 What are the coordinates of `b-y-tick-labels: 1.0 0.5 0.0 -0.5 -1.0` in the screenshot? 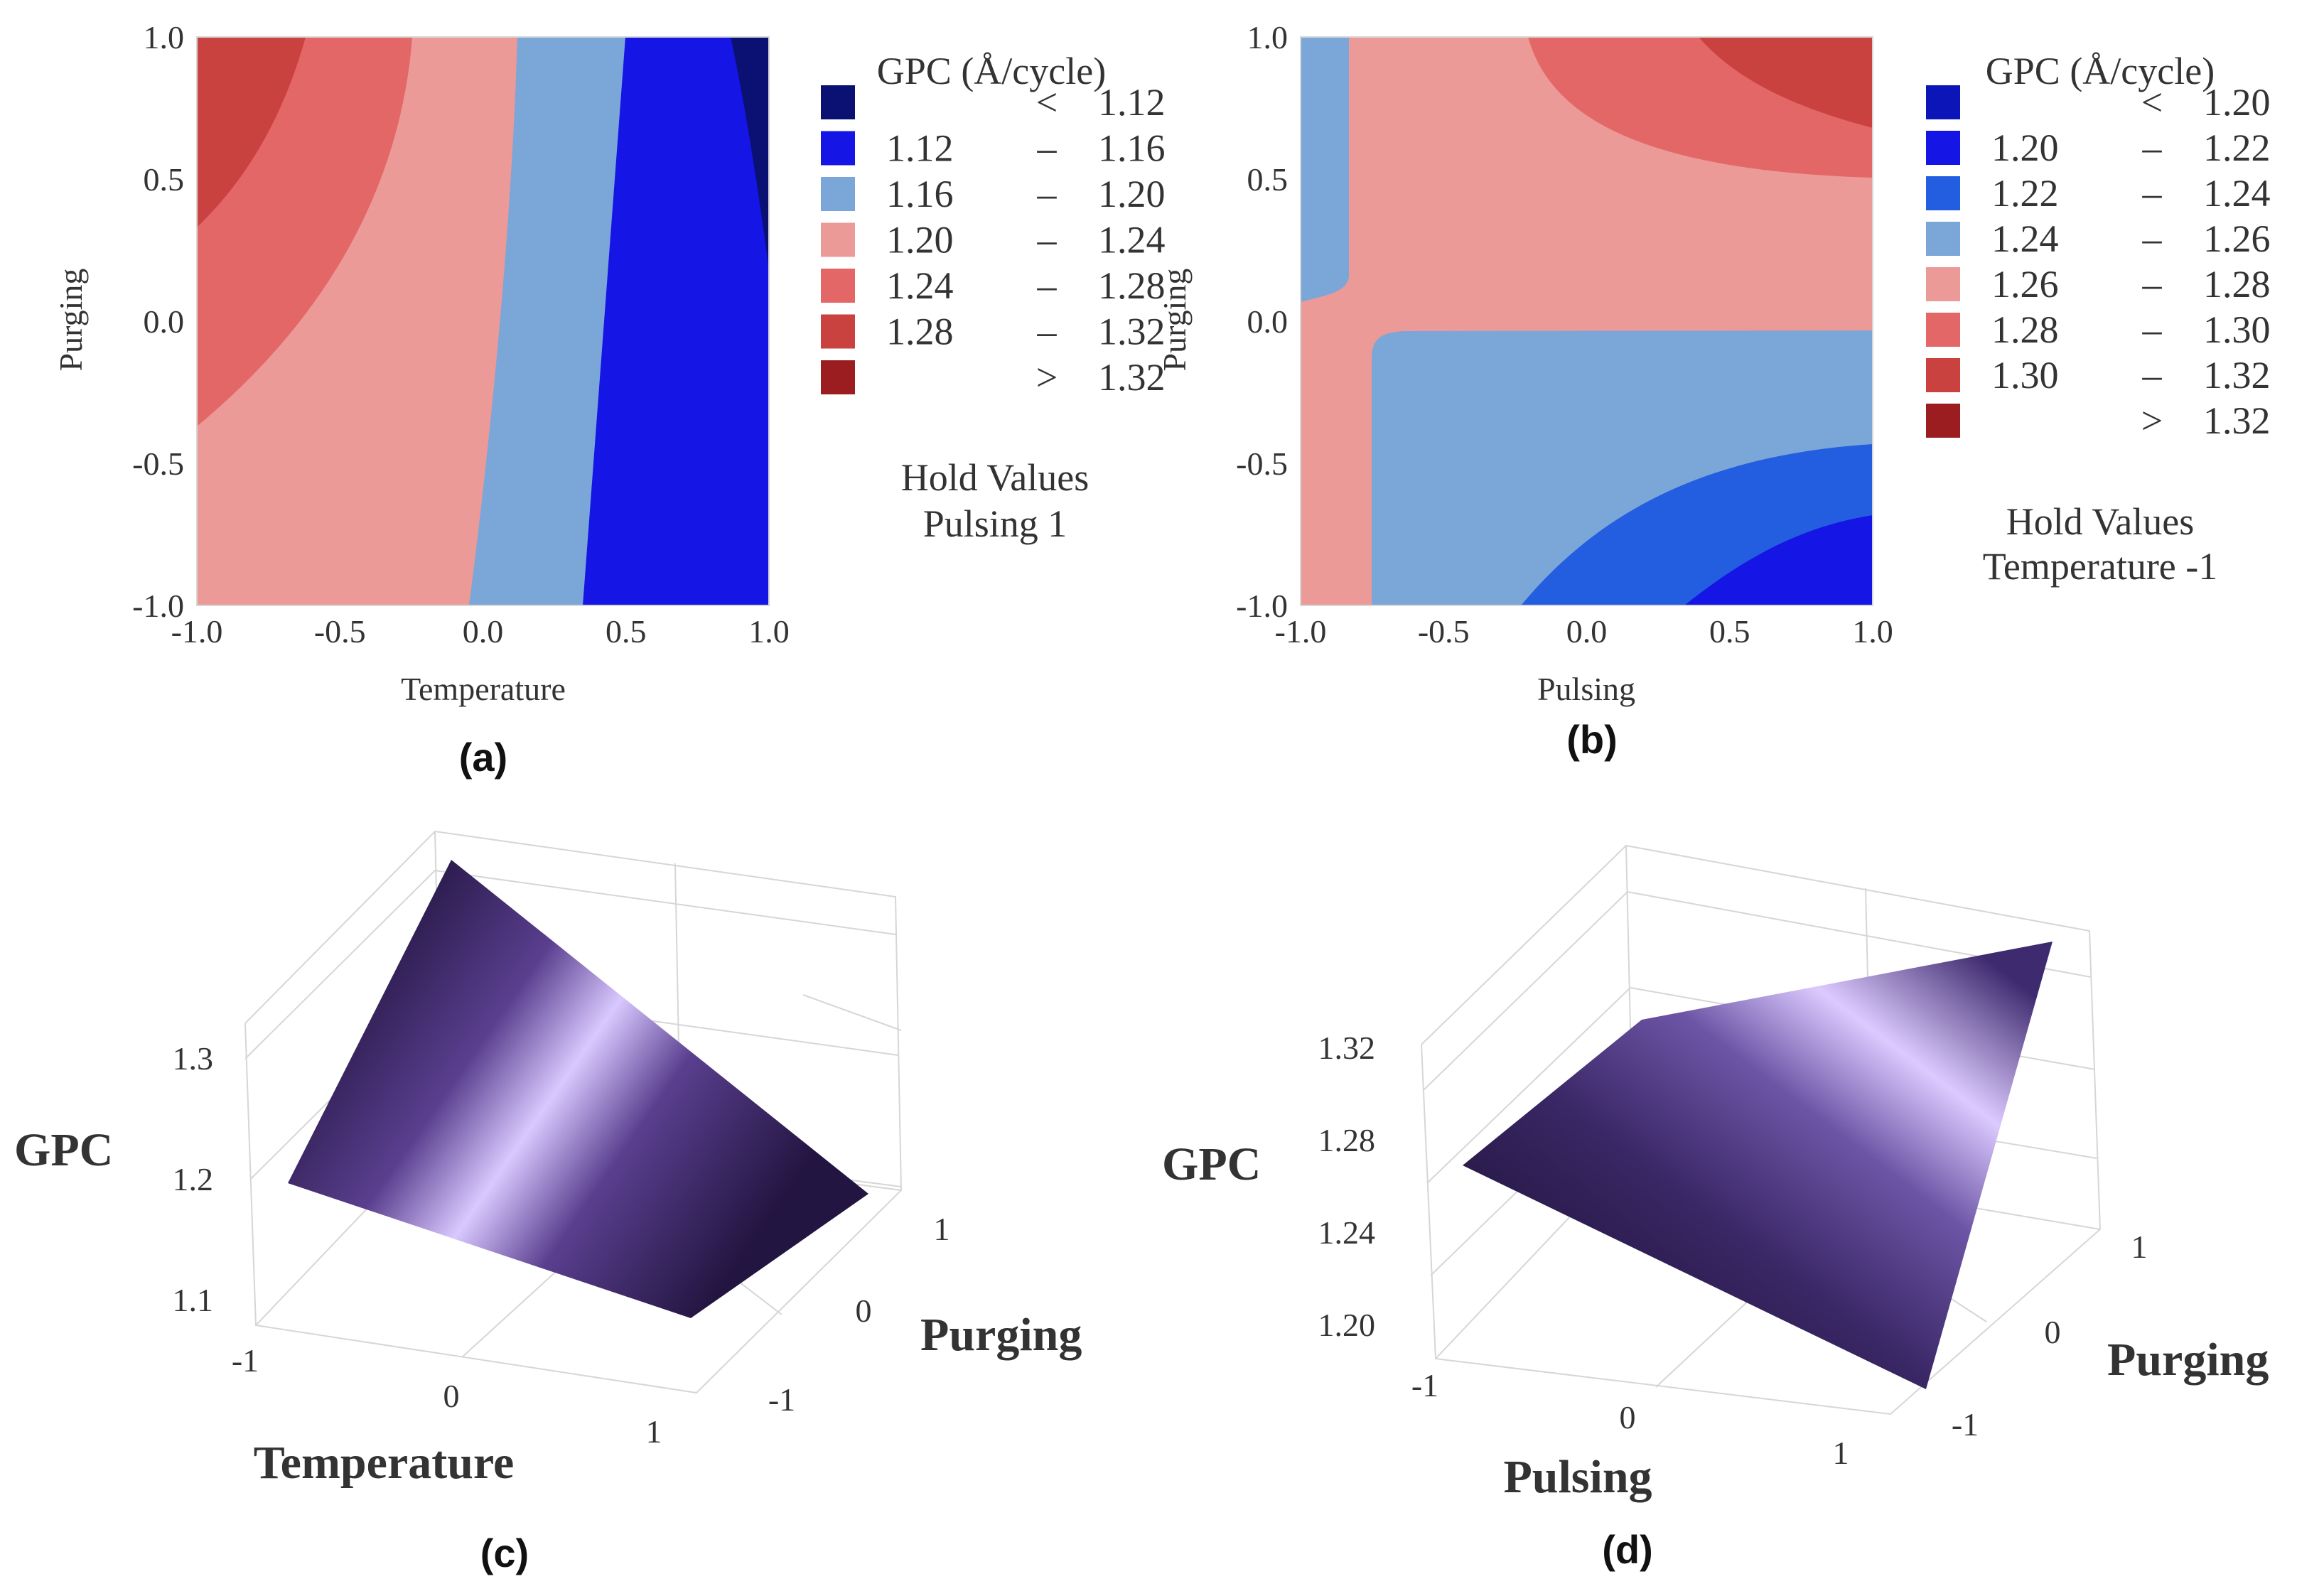 It's located at (1262, 322).